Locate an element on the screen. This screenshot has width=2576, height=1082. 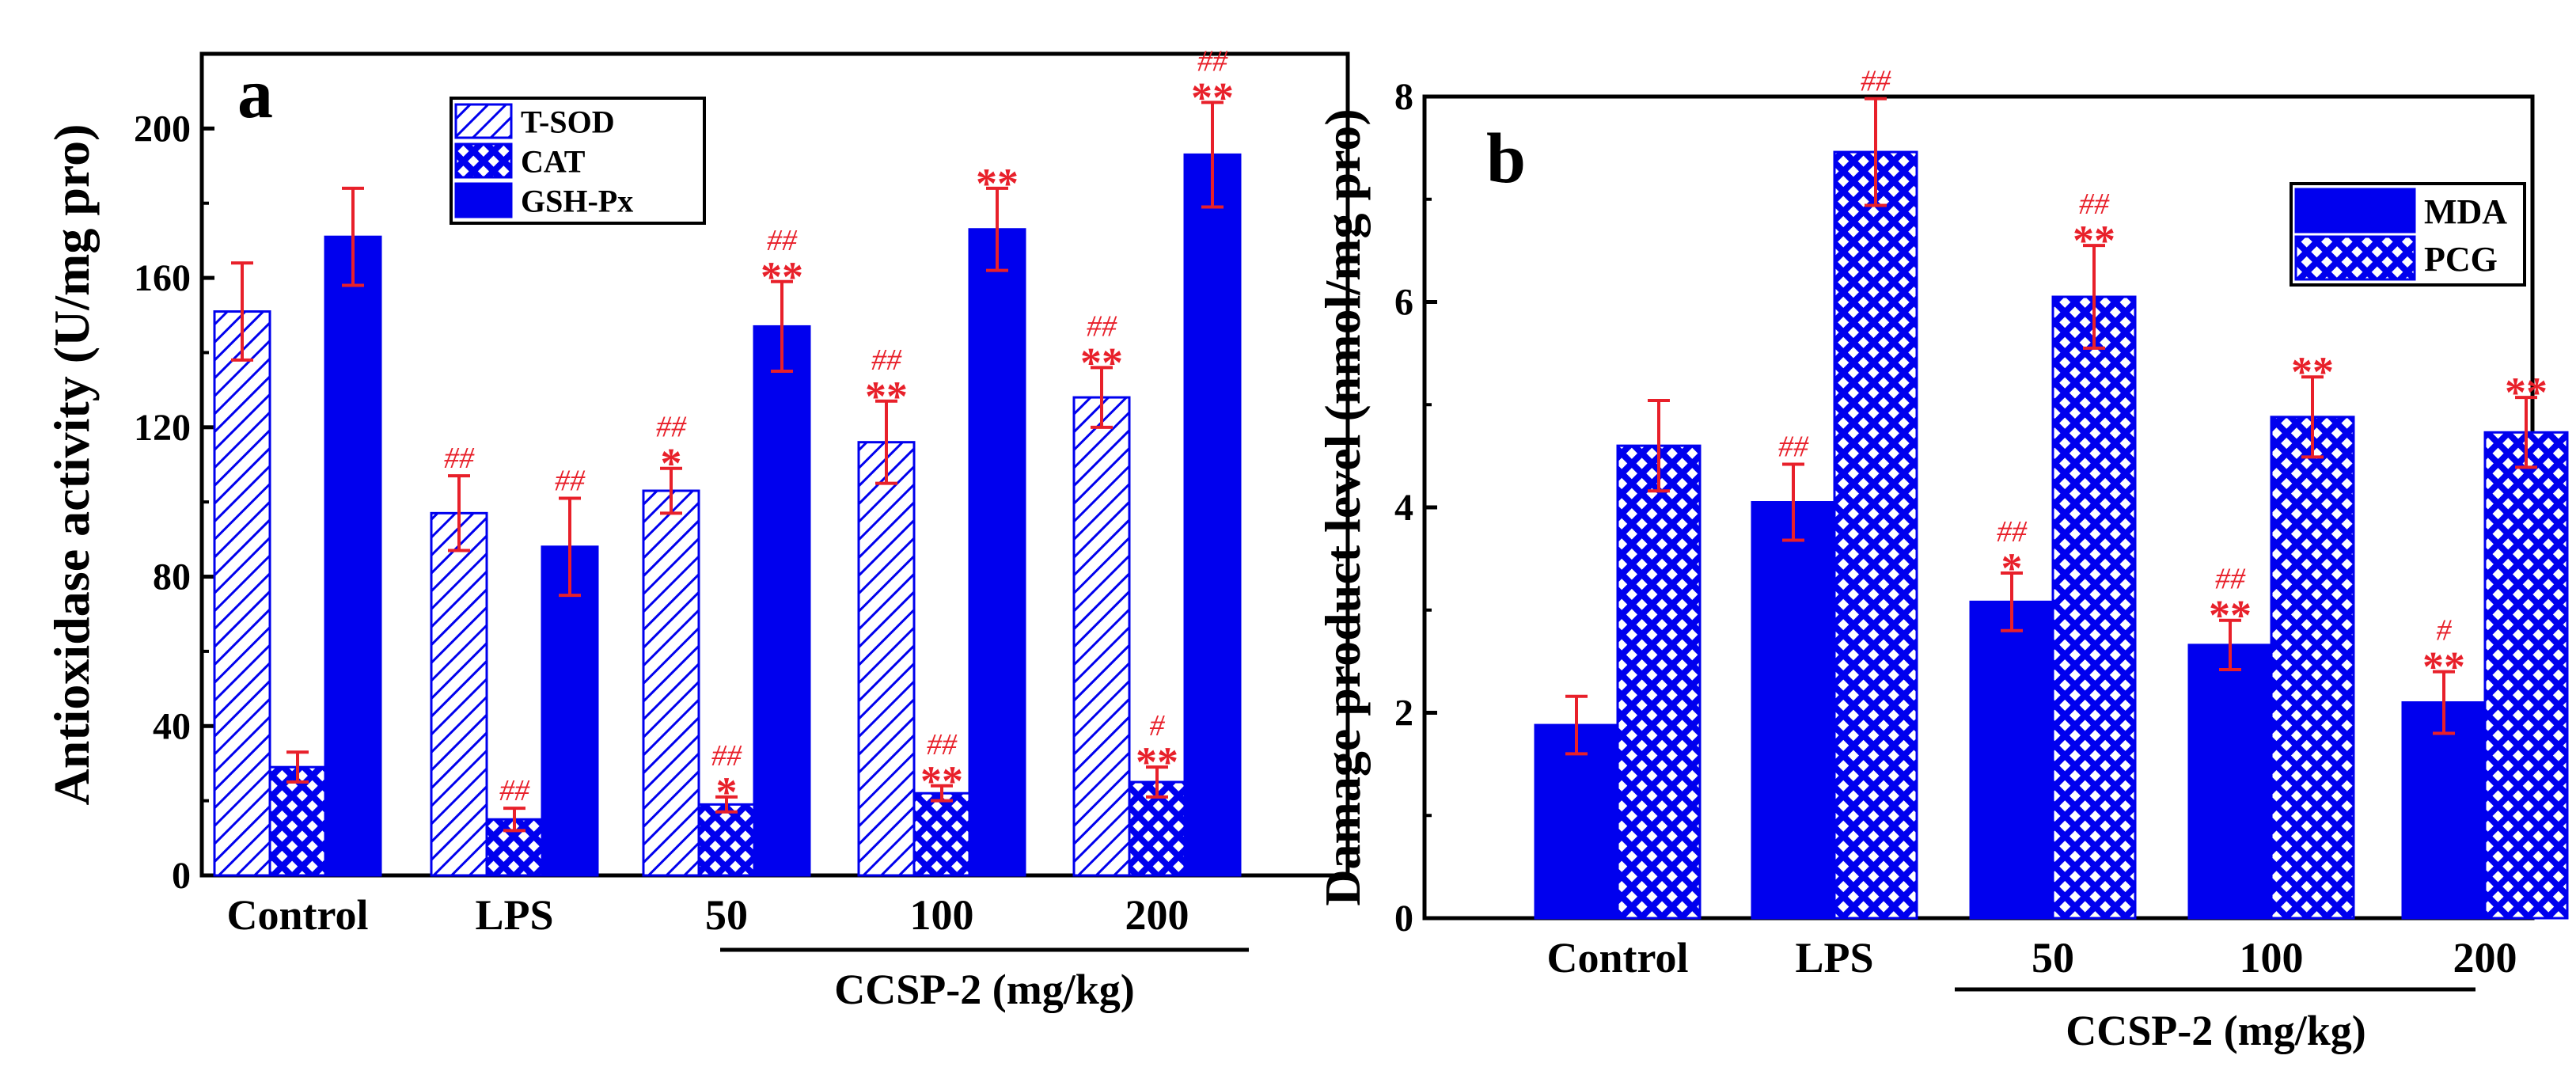
panel-a-group-label: CCSP-2 (mg/kg) is located at coordinates (984, 989).